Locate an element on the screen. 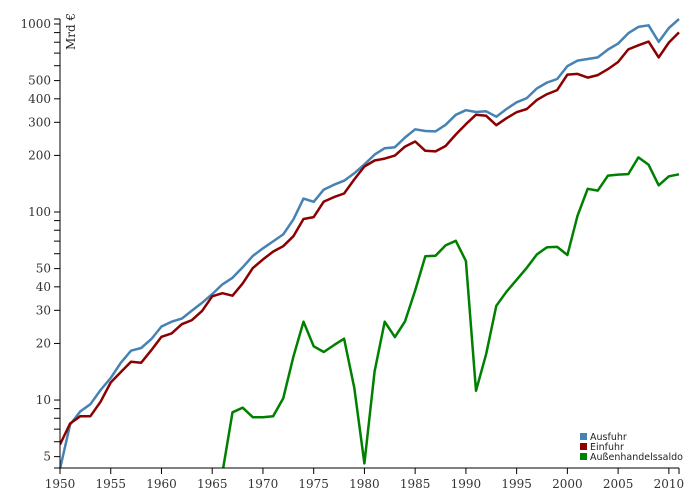  y-tick: 200 is located at coordinates (44, 155).